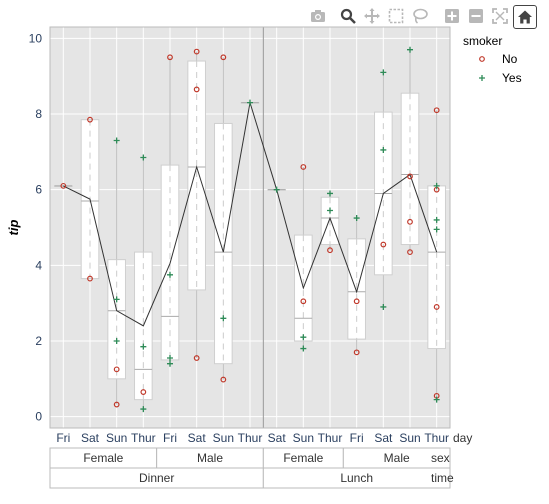 Image resolution: width=549 pixels, height=504 pixels. I want to click on time-facet-label: Dinner, so click(156, 478).